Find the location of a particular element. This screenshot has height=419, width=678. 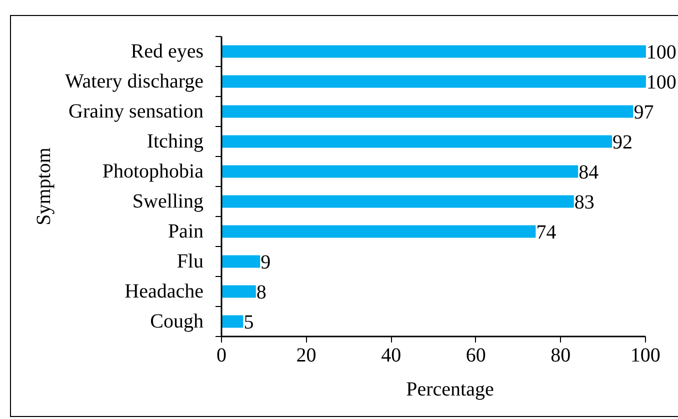

y-axis-title: Symptom is located at coordinates (43, 186).